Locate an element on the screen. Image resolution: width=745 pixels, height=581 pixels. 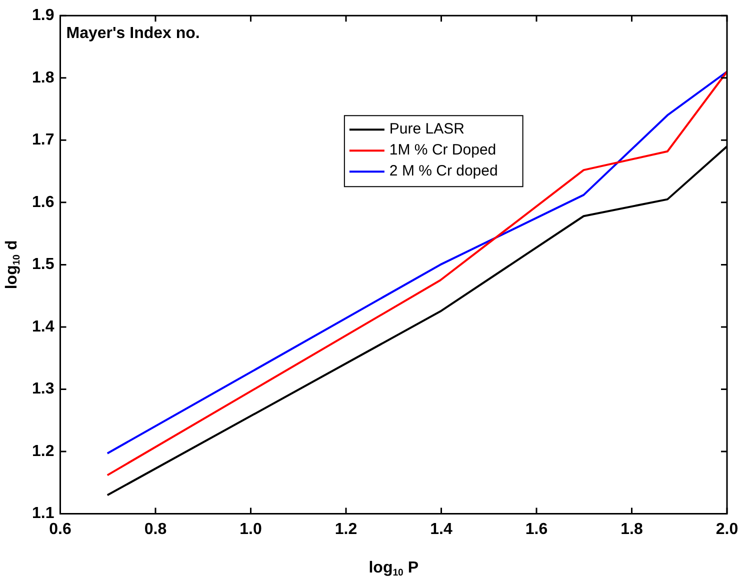
y-tick-label: 1.1 is located at coordinates (43, 513).